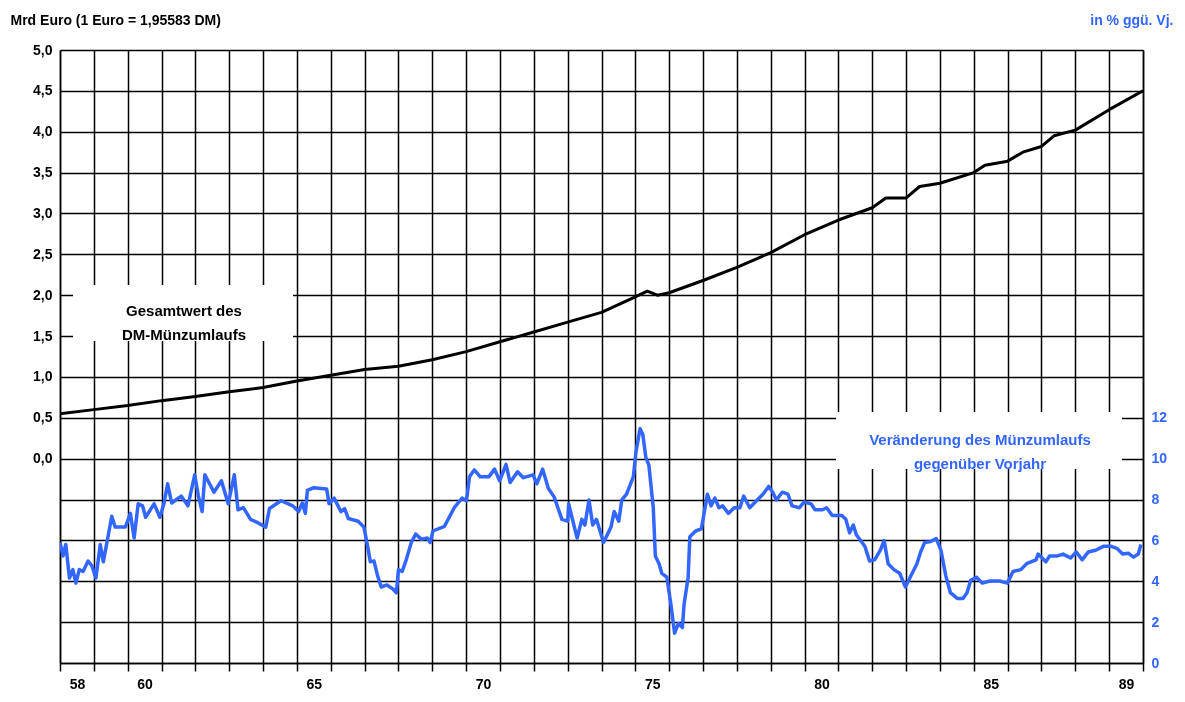 The width and height of the screenshot is (1185, 702). Describe the element at coordinates (980, 451) in the screenshot. I see `text: Veränderung des Münzumlaufs gegenüber Vorjahr` at that location.